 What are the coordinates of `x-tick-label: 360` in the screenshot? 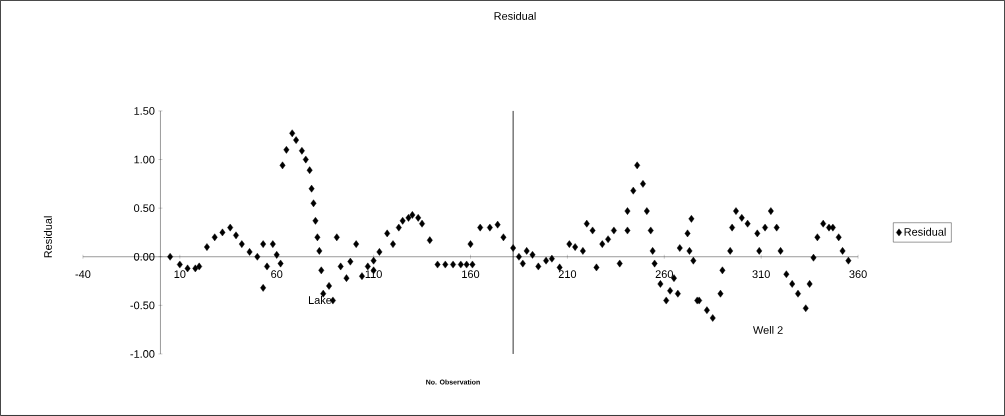 It's located at (858, 274).